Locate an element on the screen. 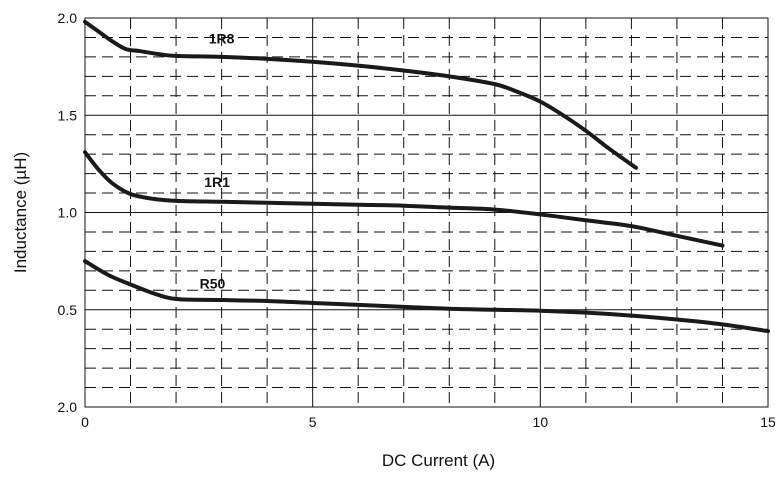  series-label-1r8: 1R8 is located at coordinates (222, 38).